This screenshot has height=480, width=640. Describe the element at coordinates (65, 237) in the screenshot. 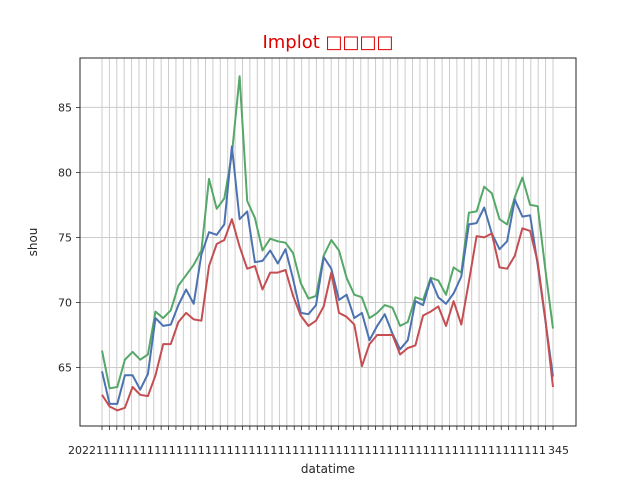

I see `y-tick-label: 75` at that location.